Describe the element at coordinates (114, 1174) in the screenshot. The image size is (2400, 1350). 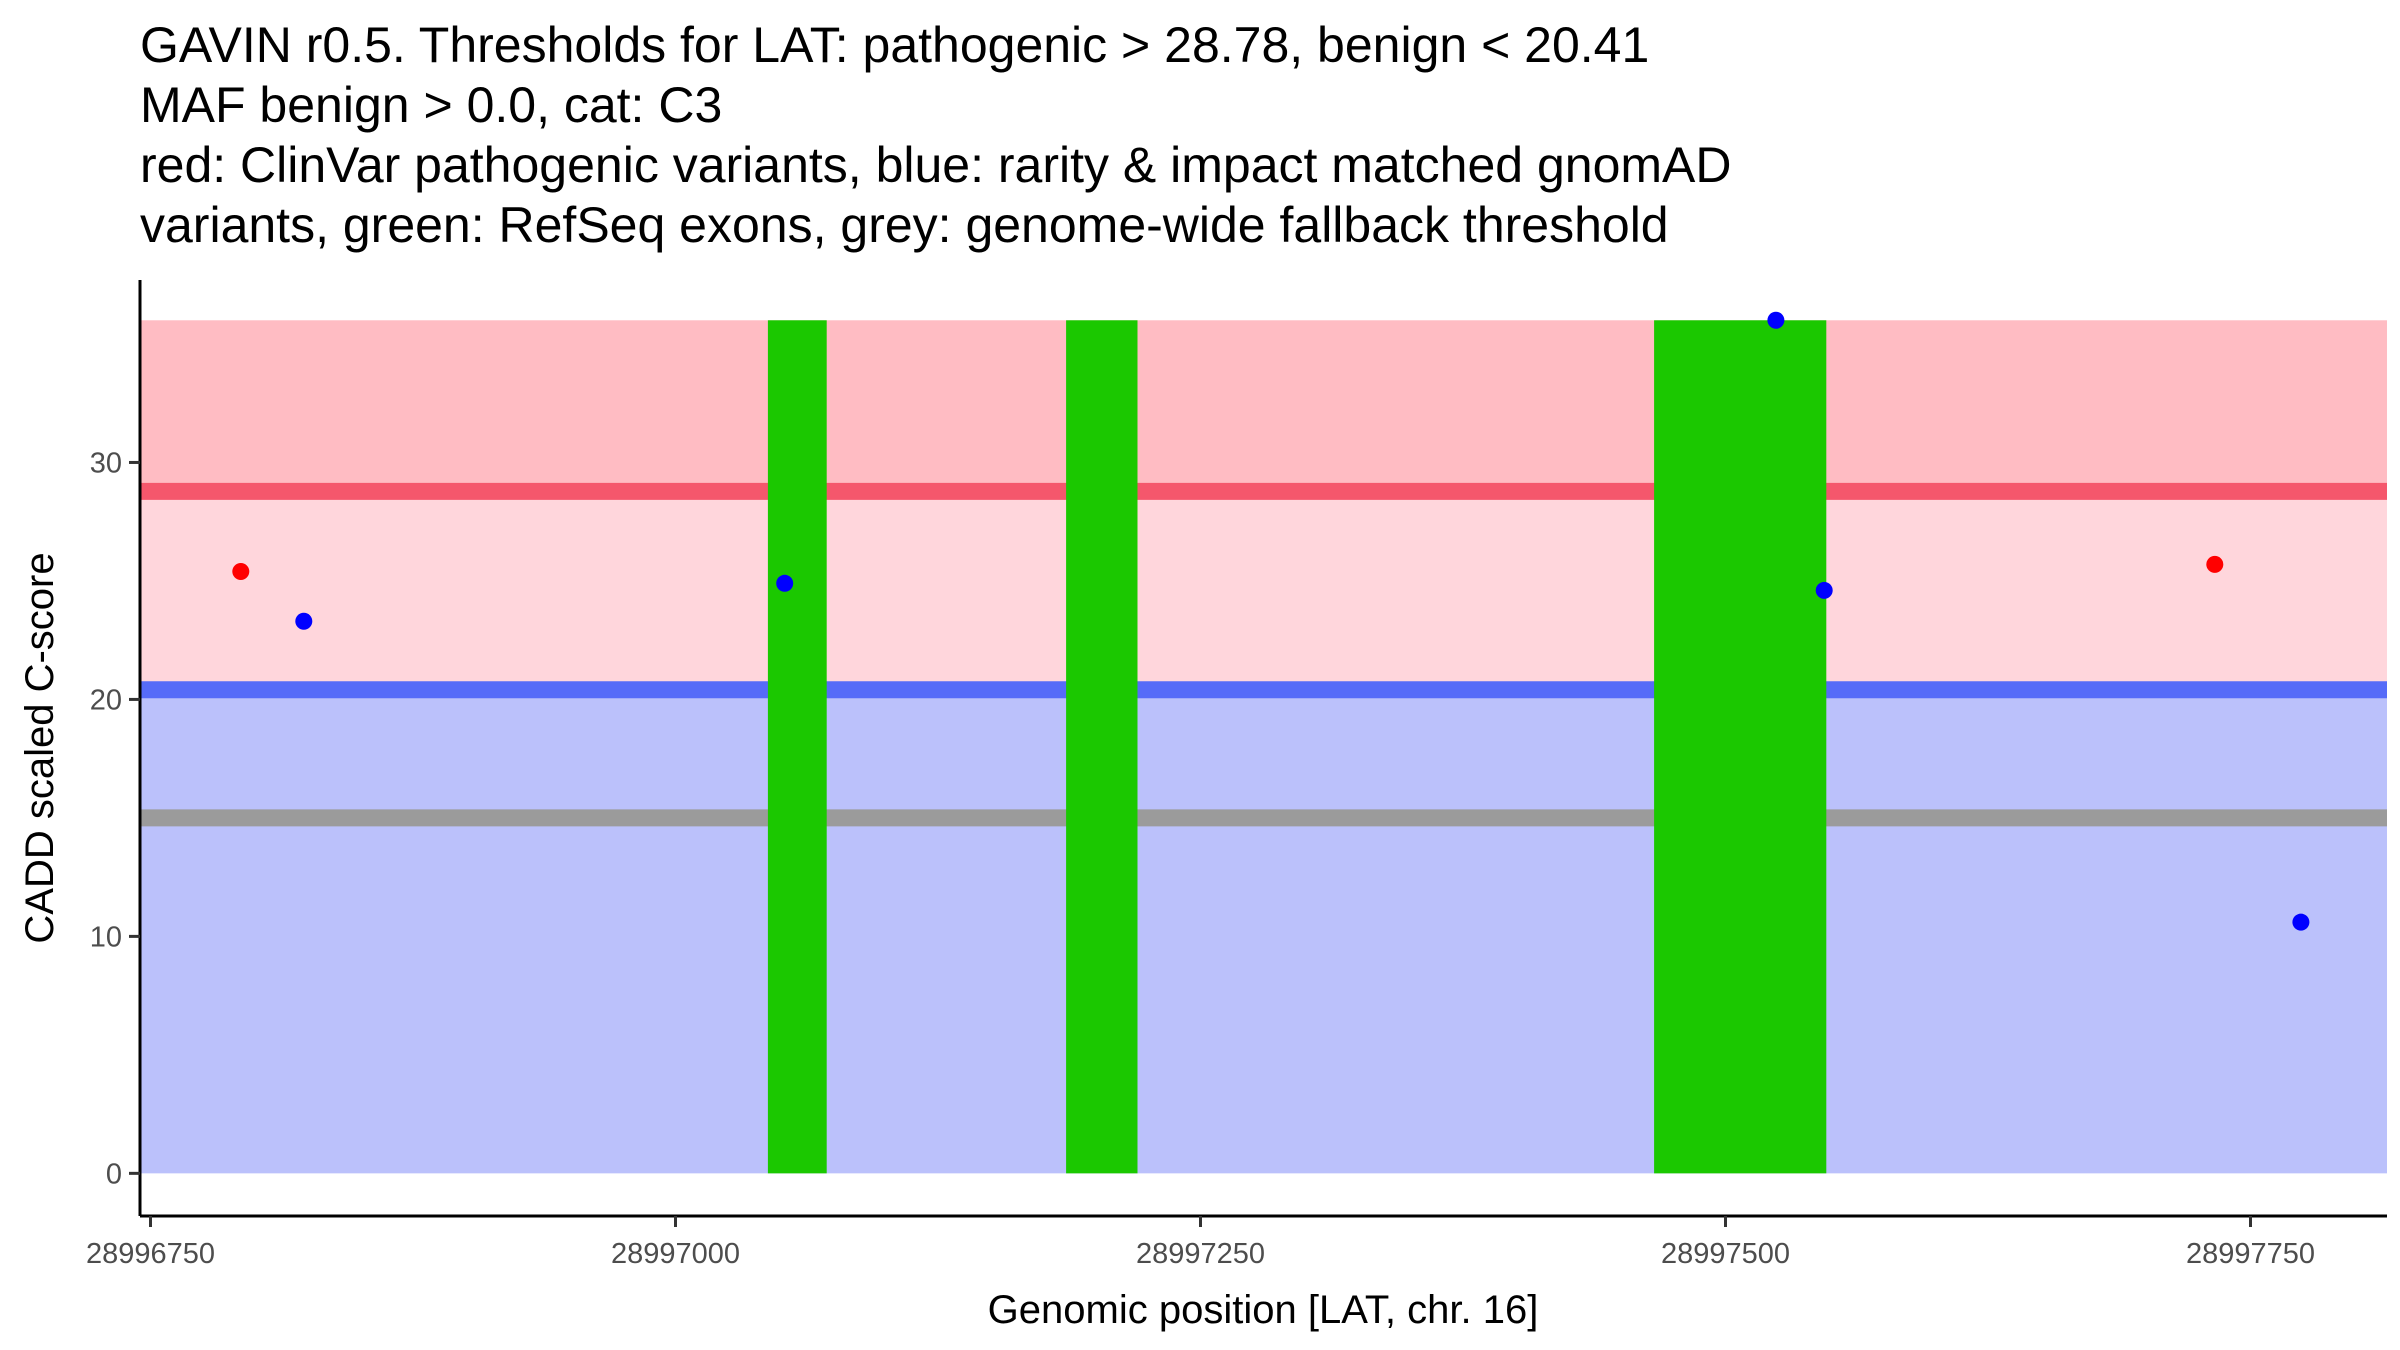
I see `y-tick-label: 0` at that location.